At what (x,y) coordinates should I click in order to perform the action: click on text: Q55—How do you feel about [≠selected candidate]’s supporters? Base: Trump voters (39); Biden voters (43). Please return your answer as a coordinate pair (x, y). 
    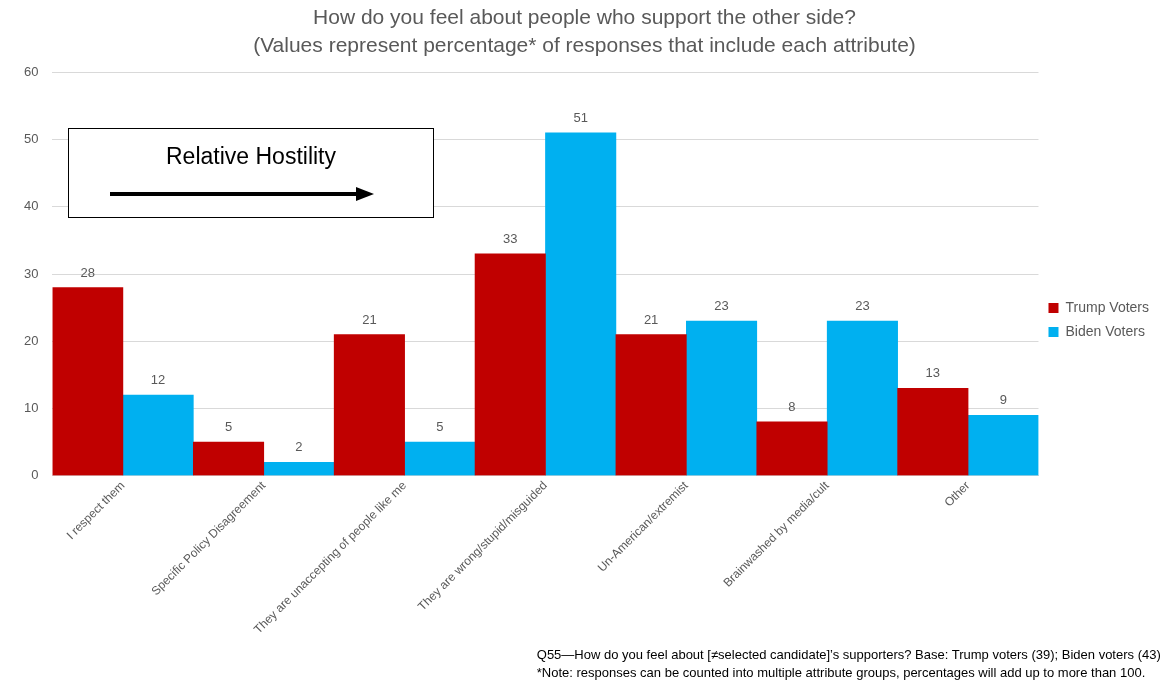
    Looking at the image, I should click on (848, 654).